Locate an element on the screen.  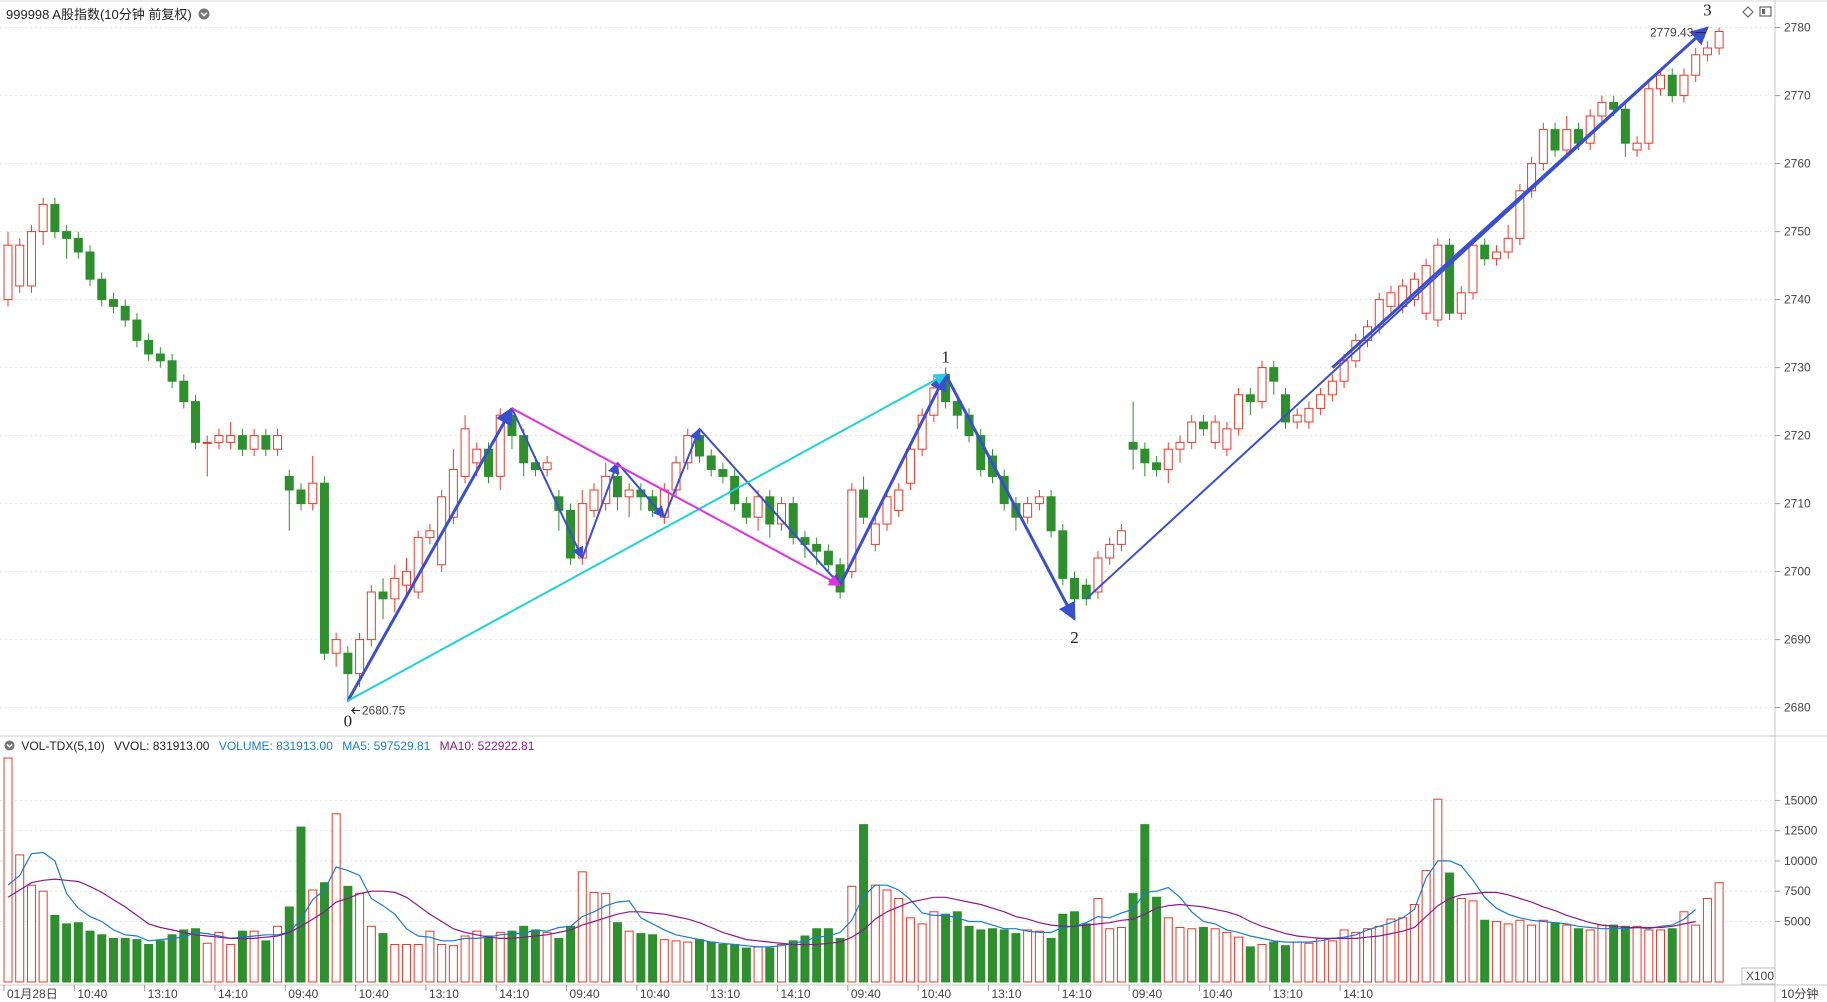
indicator-name: VOL-TDX(5,10) is located at coordinates (63, 746).